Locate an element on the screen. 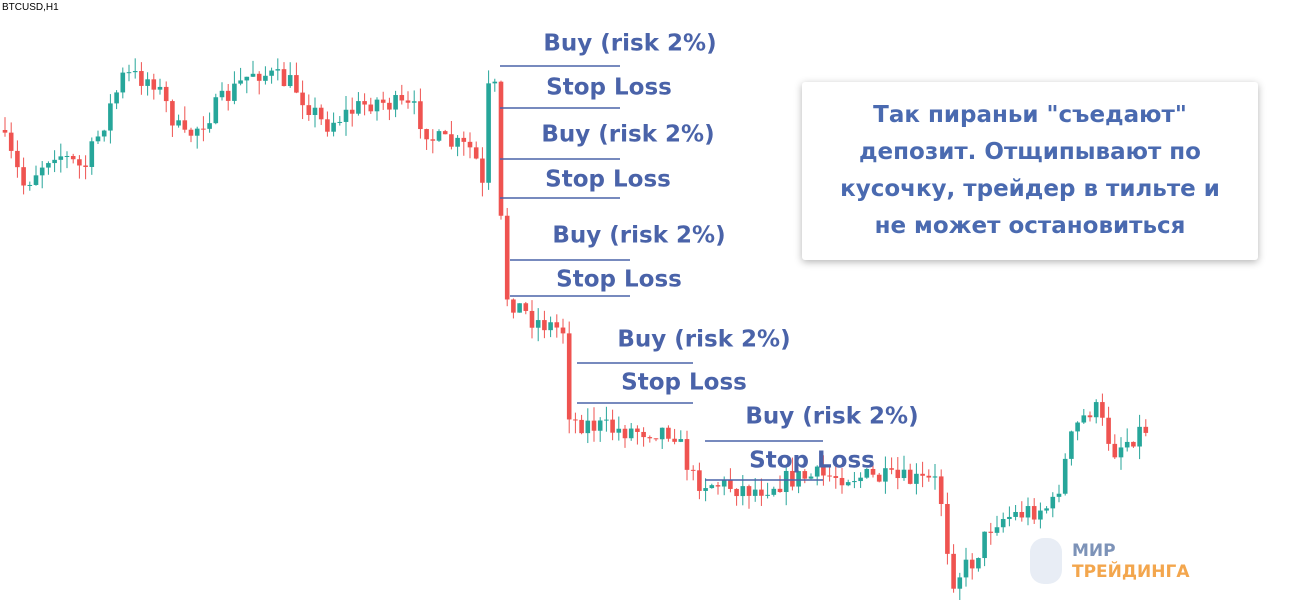 This screenshot has height=600, width=1300. callout-line: не может остановиться is located at coordinates (1030, 226).